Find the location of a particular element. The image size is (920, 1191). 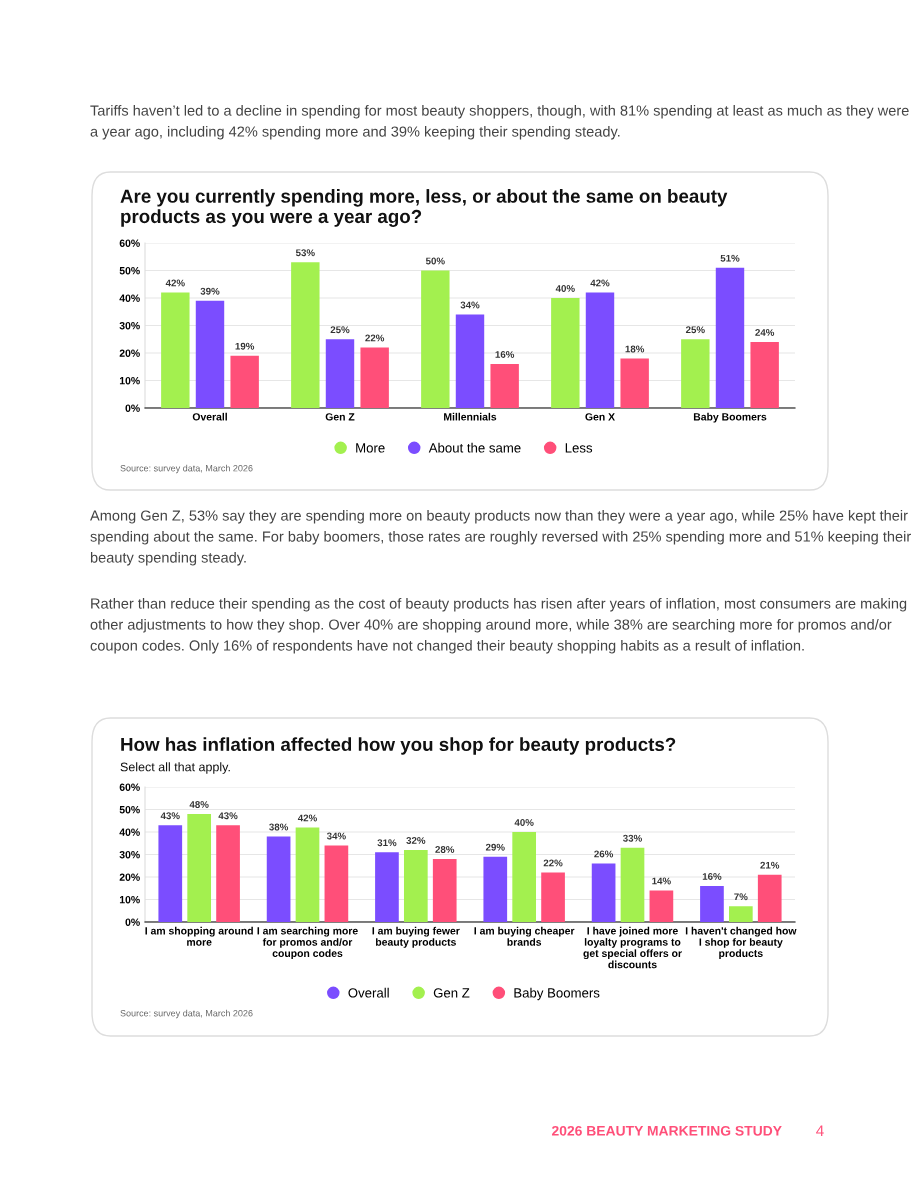

x-tick-label: I am buying cheaper brands is located at coordinates (524, 936).